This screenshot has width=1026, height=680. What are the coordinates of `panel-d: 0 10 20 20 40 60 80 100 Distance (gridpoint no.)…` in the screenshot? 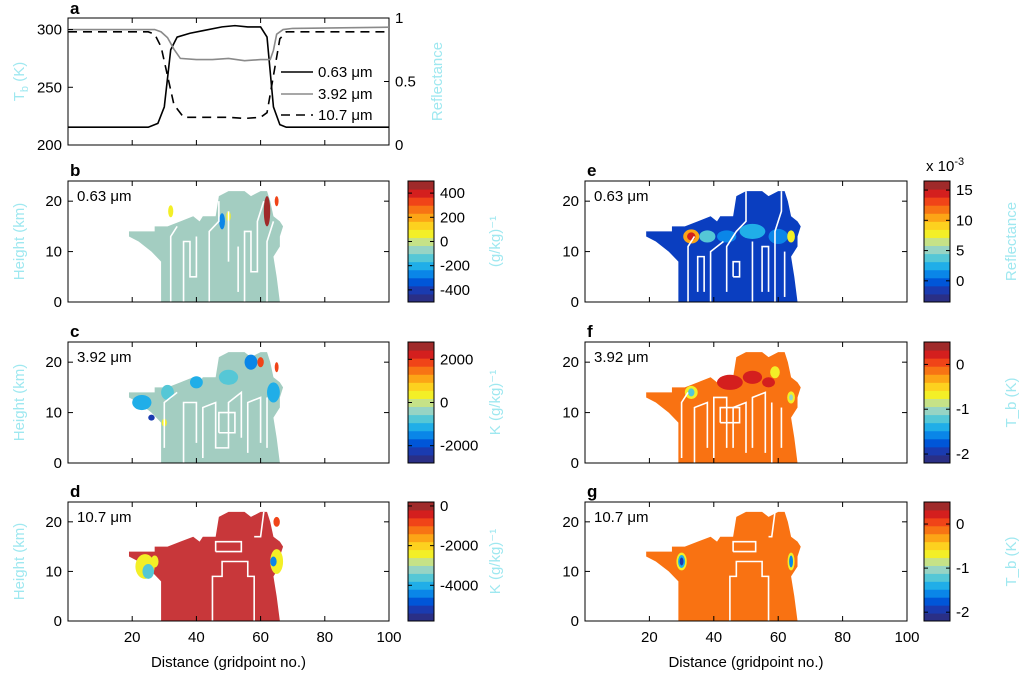 It's located at (257, 576).